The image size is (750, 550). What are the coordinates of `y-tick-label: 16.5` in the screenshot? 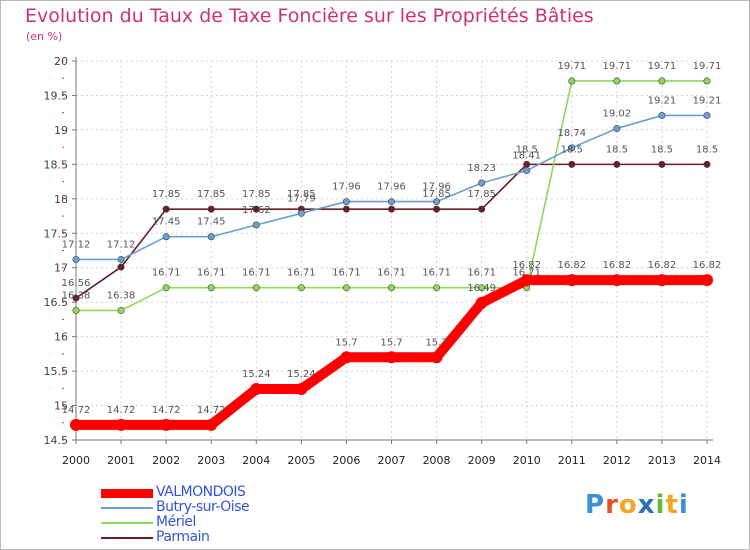 It's located at (56, 302).